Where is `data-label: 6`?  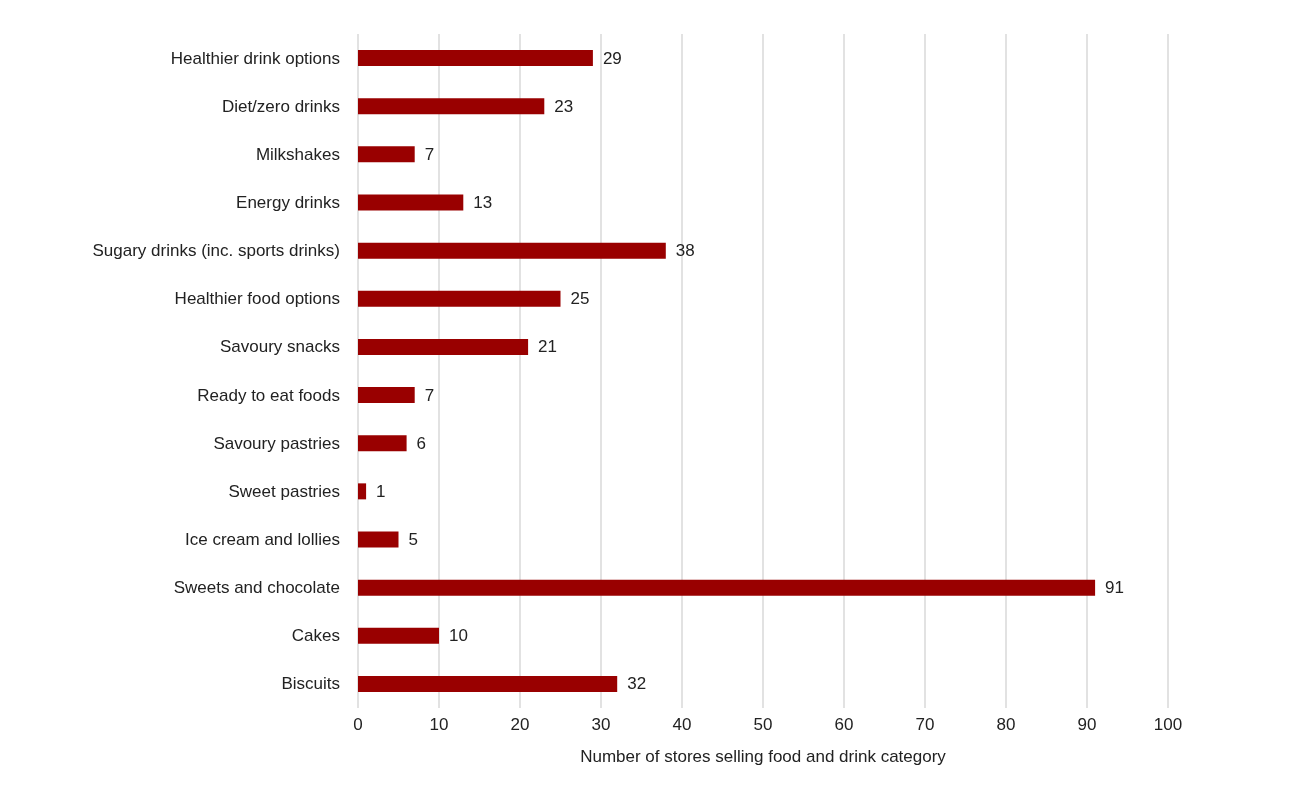 data-label: 6 is located at coordinates (421, 443).